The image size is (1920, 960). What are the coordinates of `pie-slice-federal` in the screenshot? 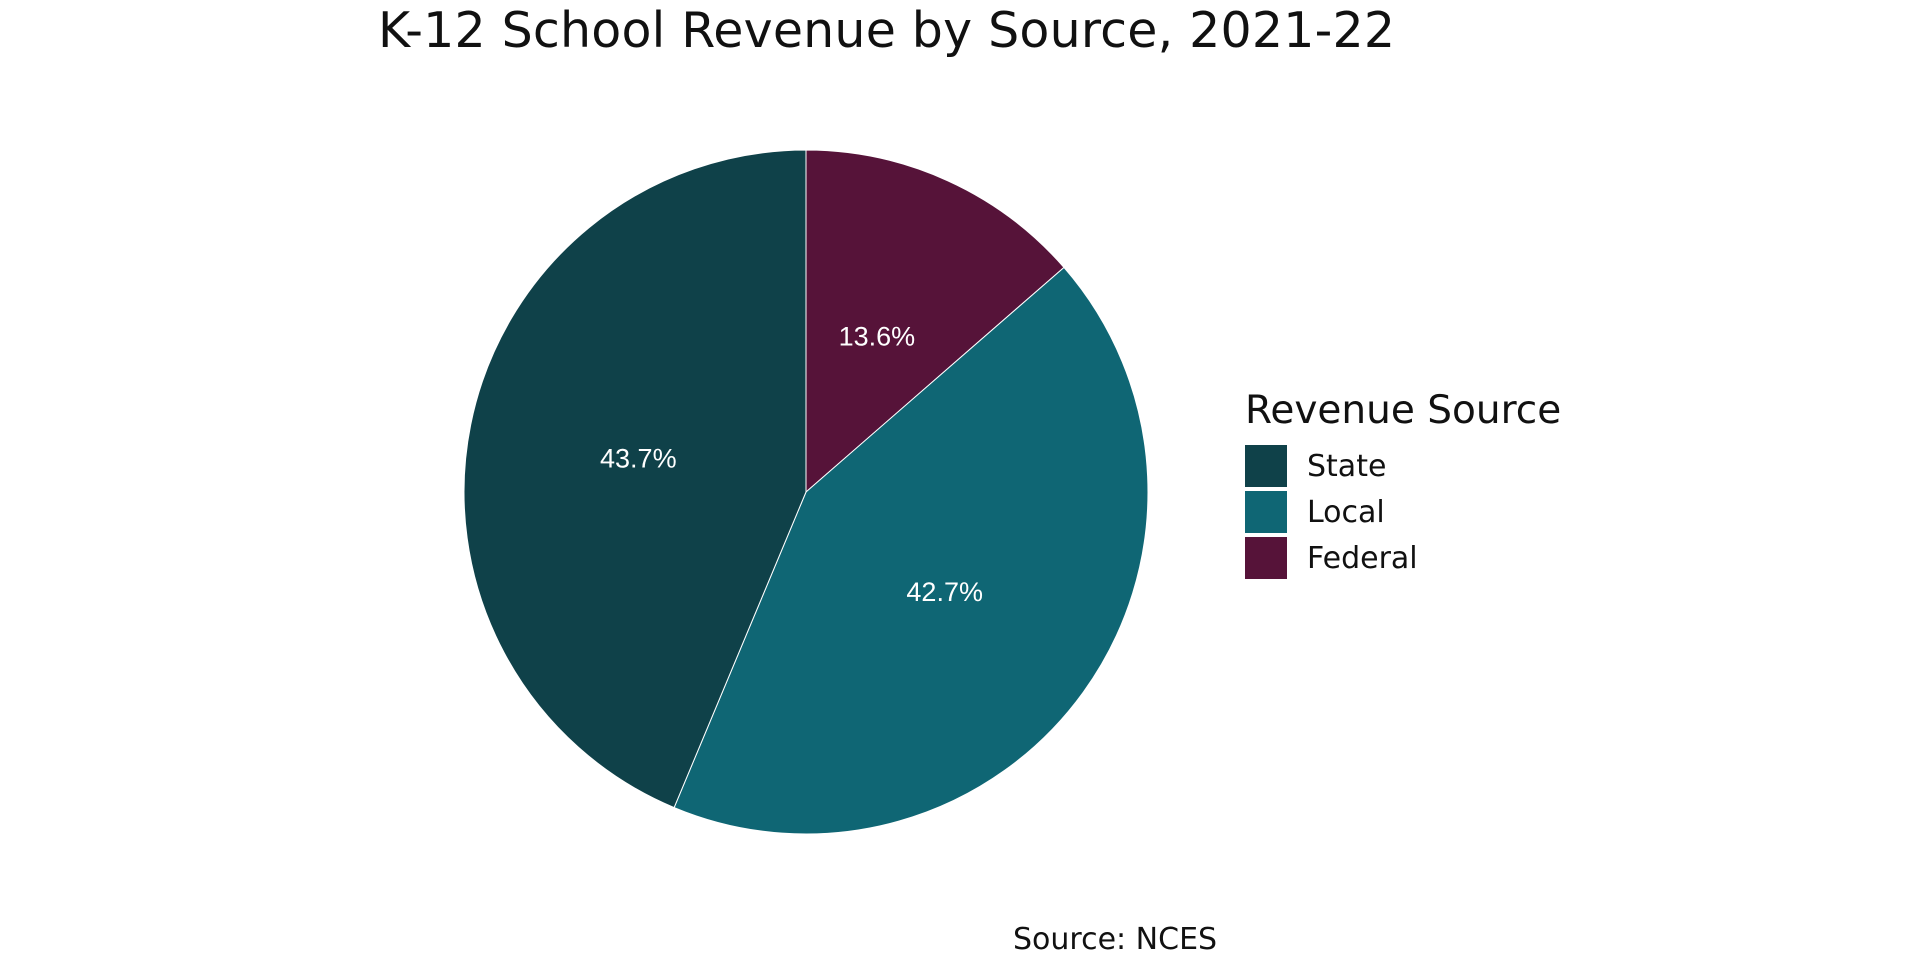 It's located at (935, 321).